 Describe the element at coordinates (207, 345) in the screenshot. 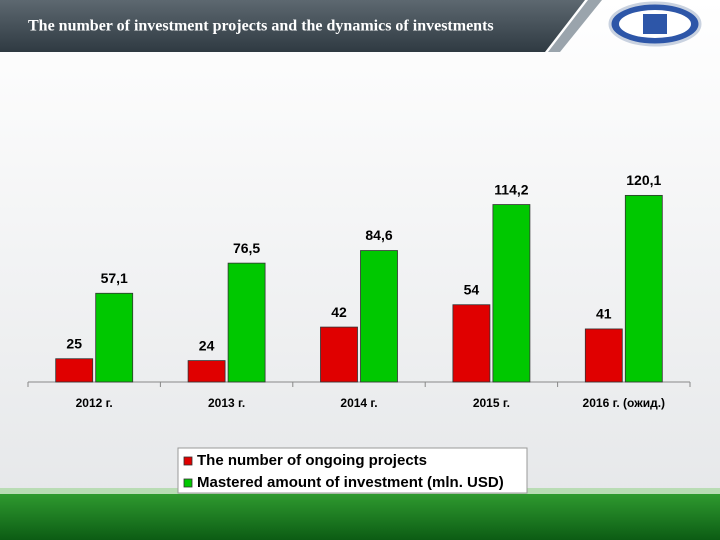

I see `value-label: 24` at that location.